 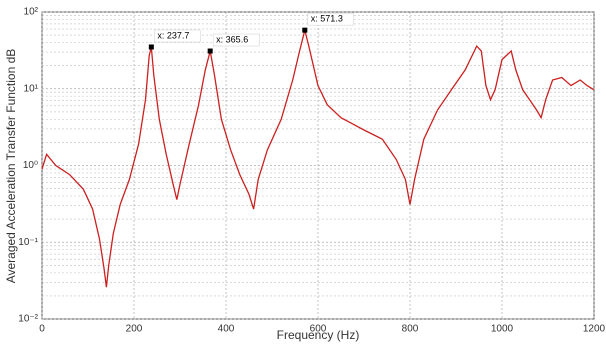 What do you see at coordinates (30, 165) in the screenshot?
I see `y-tick-label: 10⁰` at bounding box center [30, 165].